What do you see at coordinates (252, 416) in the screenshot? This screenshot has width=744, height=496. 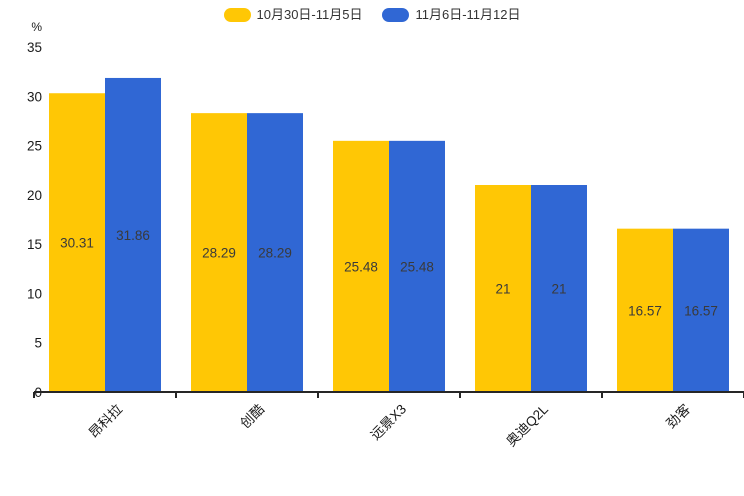 I see `x-category-label: 创酷` at bounding box center [252, 416].